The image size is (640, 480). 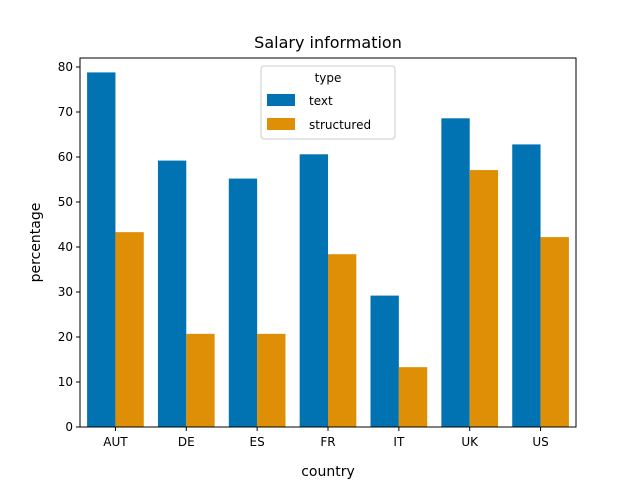 What do you see at coordinates (342, 340) in the screenshot?
I see `bar-structured-FR` at bounding box center [342, 340].